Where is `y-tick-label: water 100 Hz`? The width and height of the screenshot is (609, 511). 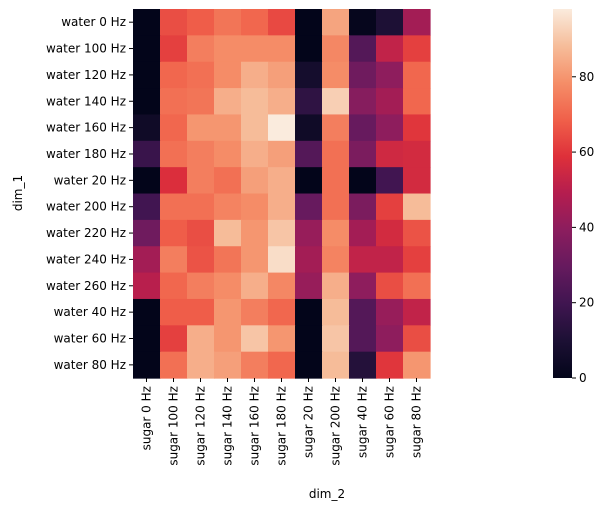
y-tick-label: water 100 Hz is located at coordinates (86, 49).